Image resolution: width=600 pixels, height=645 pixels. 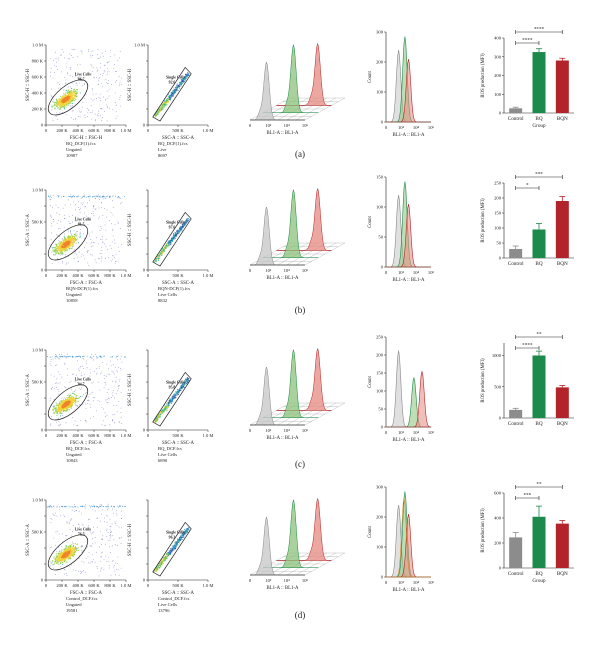 What do you see at coordinates (287, 270) in the screenshot?
I see `x-tick-label: 10⁴` at bounding box center [287, 270].